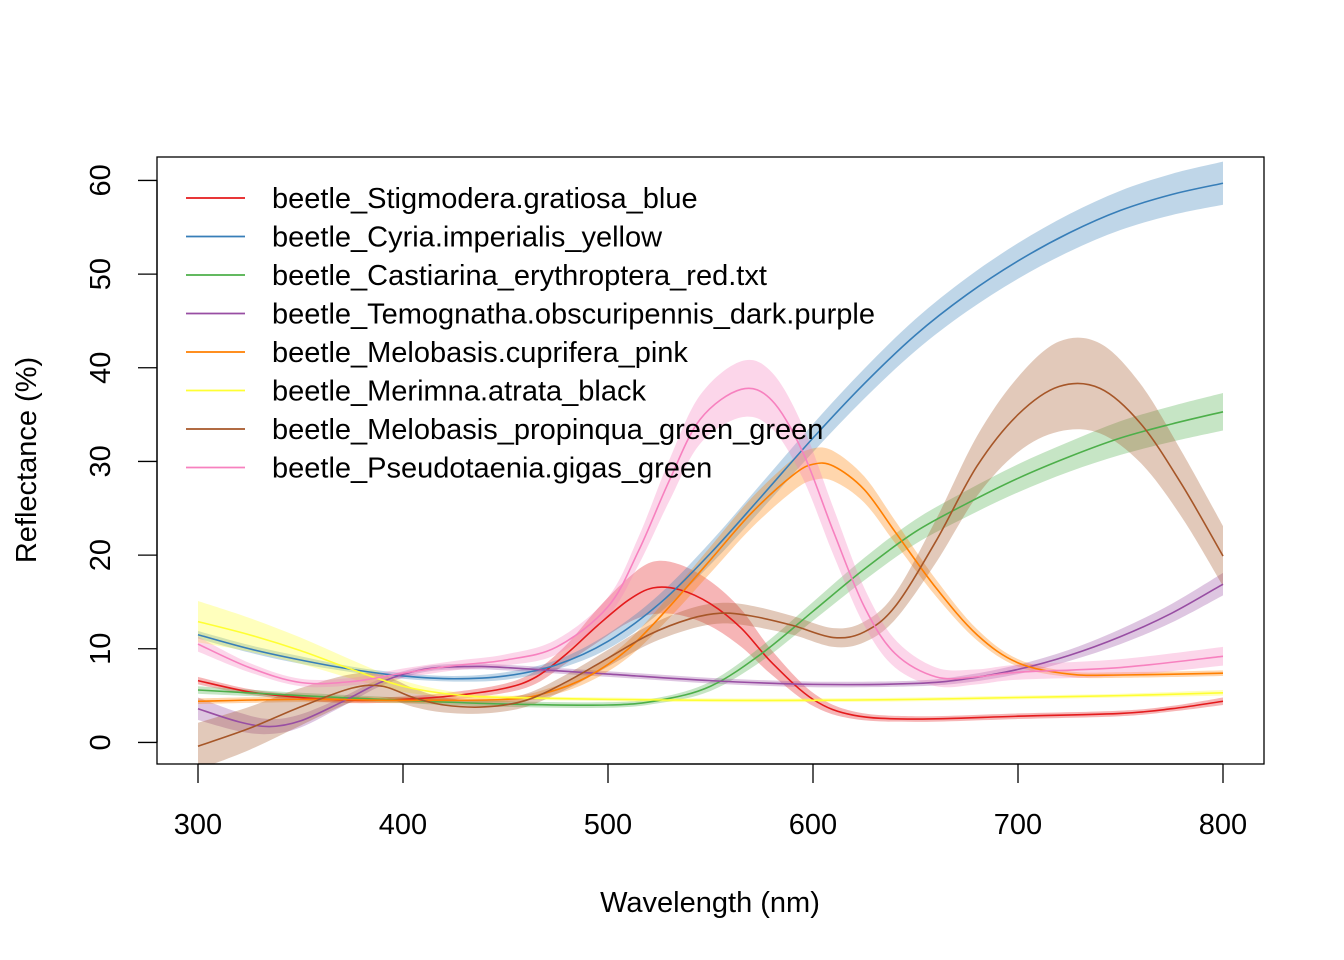 This screenshot has width=1344, height=960. Describe the element at coordinates (467, 238) in the screenshot. I see `legend-label: beetle_Cyria.imperialis_yellow` at that location.